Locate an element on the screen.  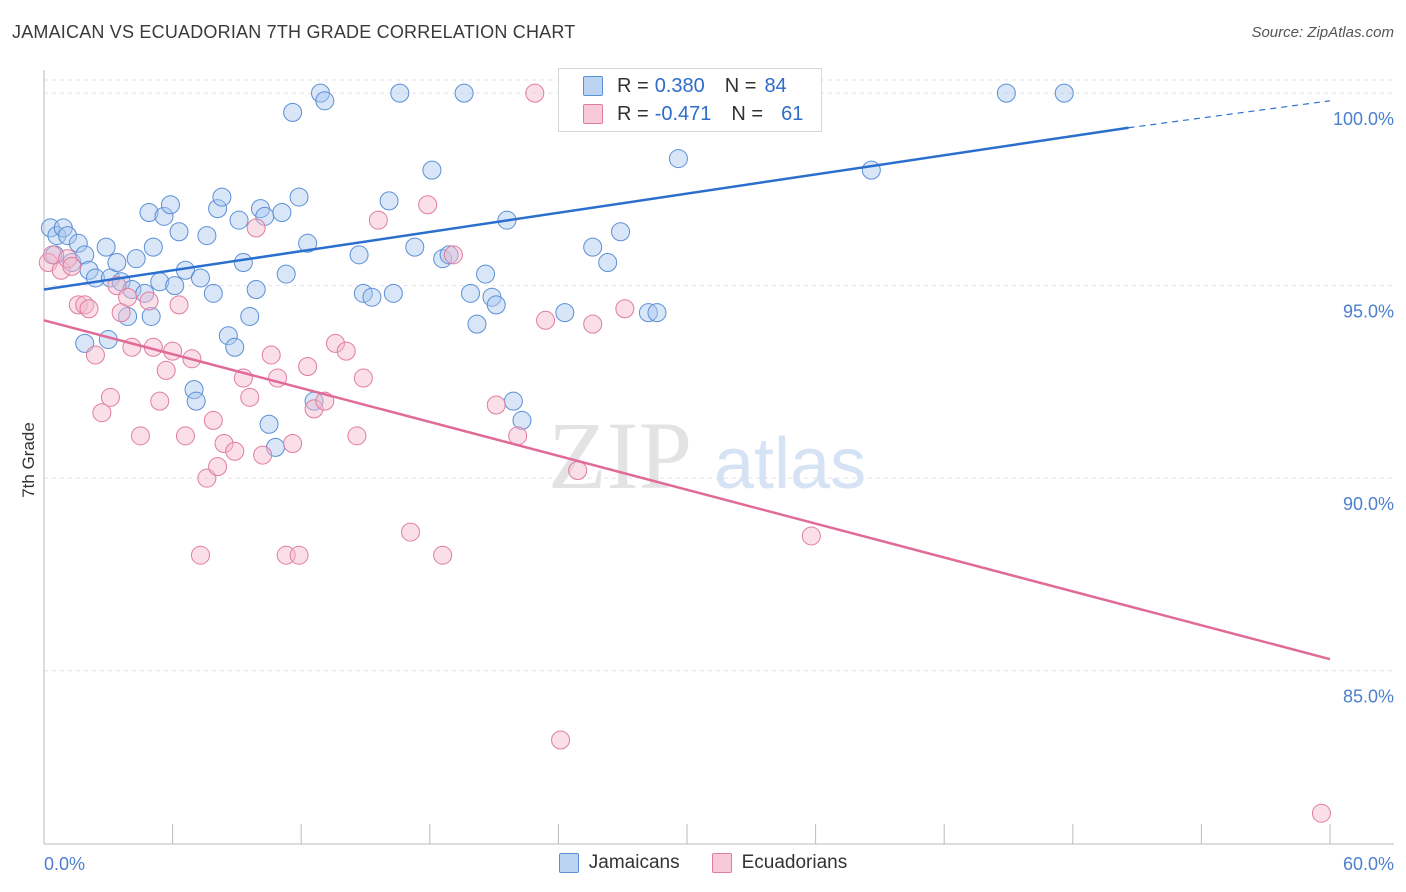
legend-item-ecuadorians: Ecuadorians is located at coordinates (779, 863).